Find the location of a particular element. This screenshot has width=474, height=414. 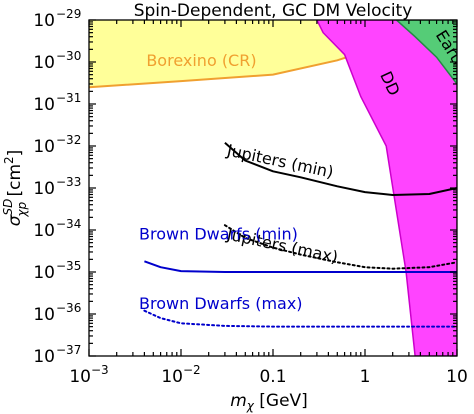

annotation-brown-dwarfs-max: Brown Dwarfs (max) is located at coordinates (221, 303).